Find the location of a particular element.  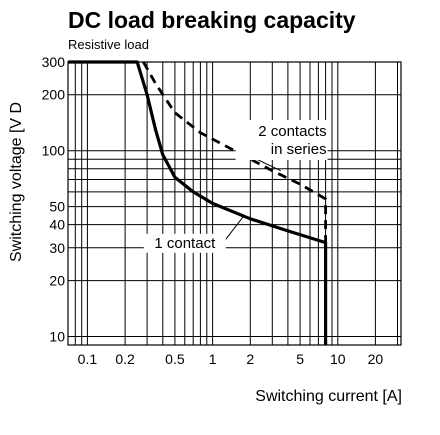

x-axis-label: Switching current [A] is located at coordinates (328, 396).